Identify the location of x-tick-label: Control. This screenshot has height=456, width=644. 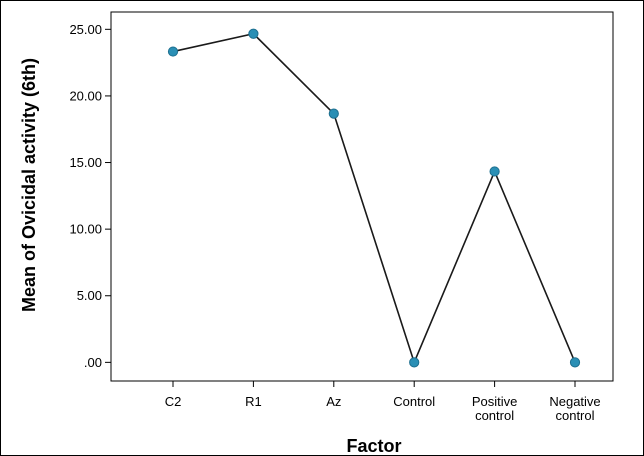
(414, 401).